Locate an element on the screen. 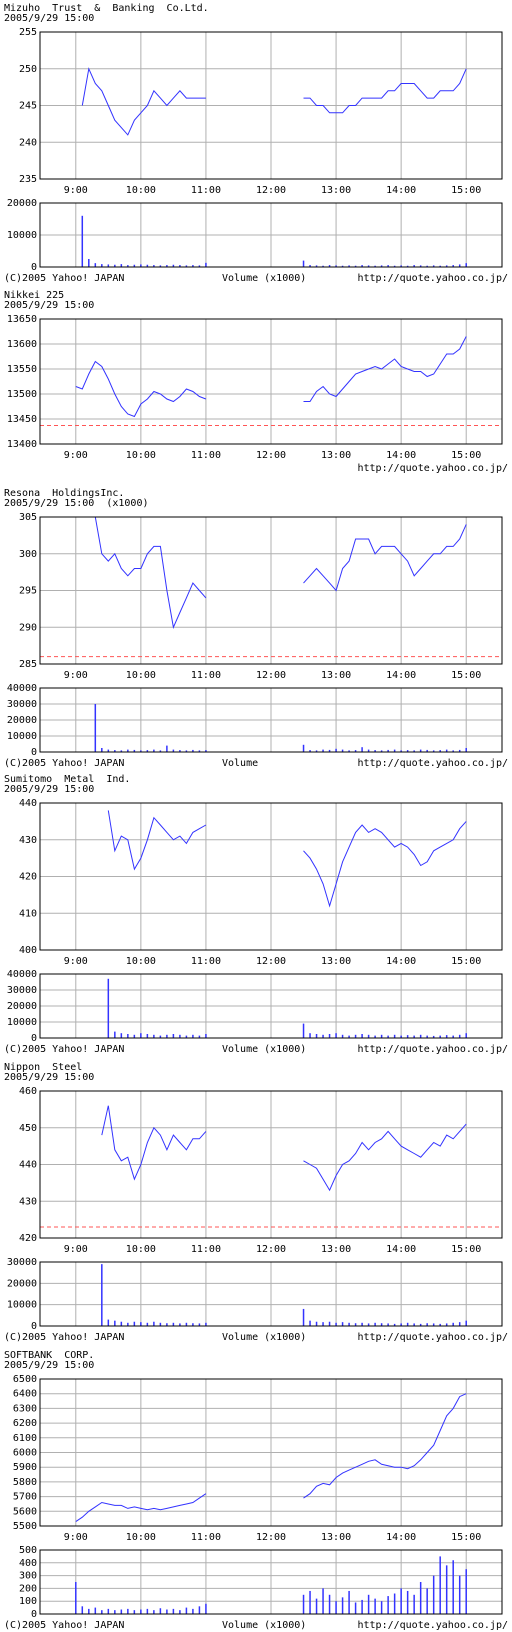 The width and height of the screenshot is (512, 1632). volume-tick-label: 20000 is located at coordinates (22, 1283).